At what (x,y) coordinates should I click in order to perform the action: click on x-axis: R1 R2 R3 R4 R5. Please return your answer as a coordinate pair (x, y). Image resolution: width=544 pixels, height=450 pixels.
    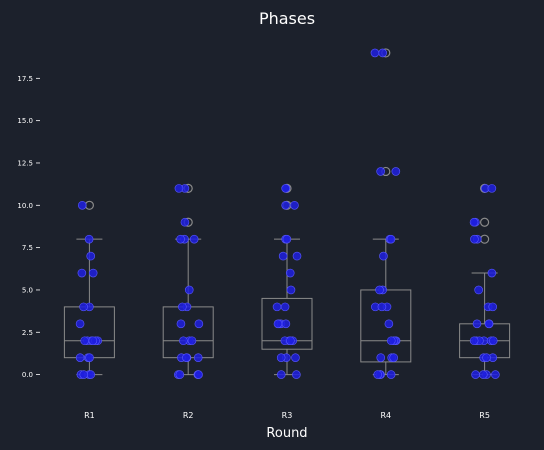
    Looking at the image, I should click on (287, 415).